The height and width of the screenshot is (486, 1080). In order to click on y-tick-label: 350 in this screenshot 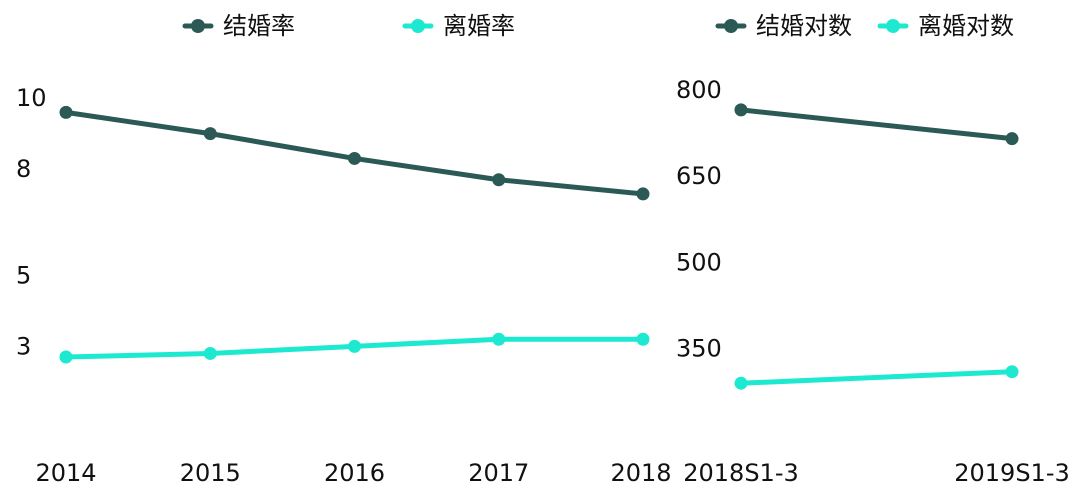, I will do `click(699, 349)`.